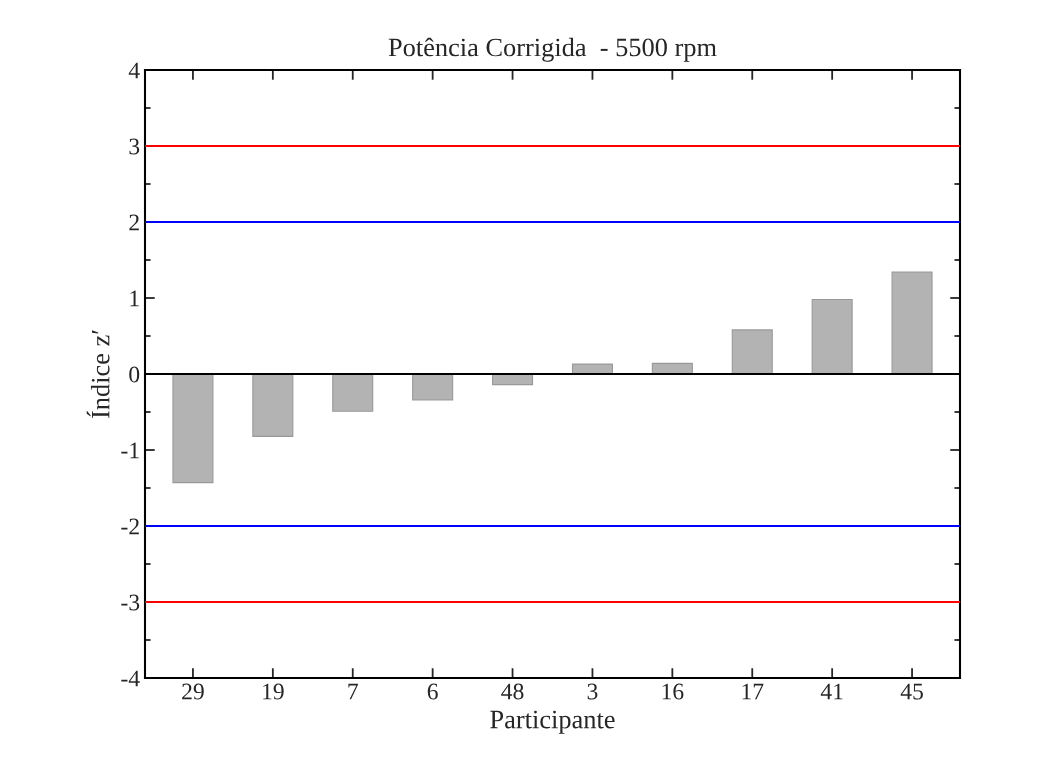 The image size is (1064, 772). I want to click on x-tick-label: 3, so click(592, 691).